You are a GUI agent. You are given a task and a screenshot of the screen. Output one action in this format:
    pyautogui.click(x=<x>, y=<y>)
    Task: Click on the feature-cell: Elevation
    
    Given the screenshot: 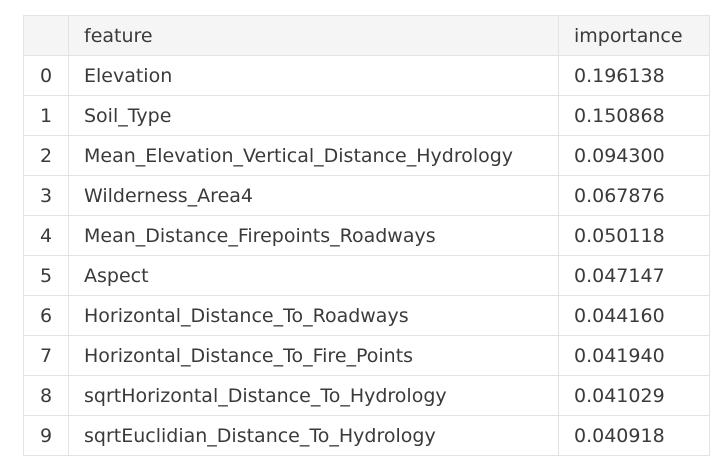 What is the action you would take?
    pyautogui.click(x=313, y=75)
    